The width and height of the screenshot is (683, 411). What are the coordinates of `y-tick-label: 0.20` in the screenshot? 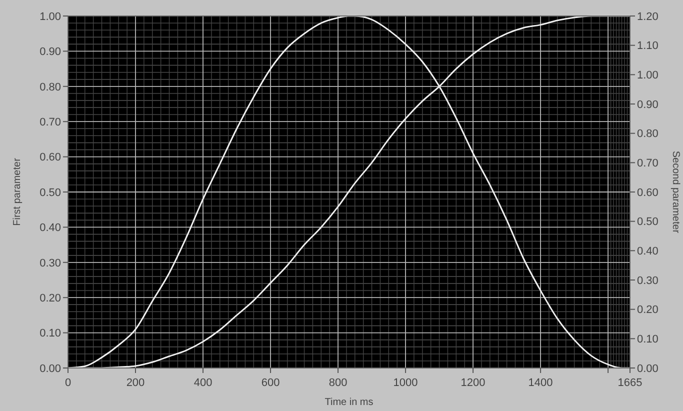 It's located at (50, 298).